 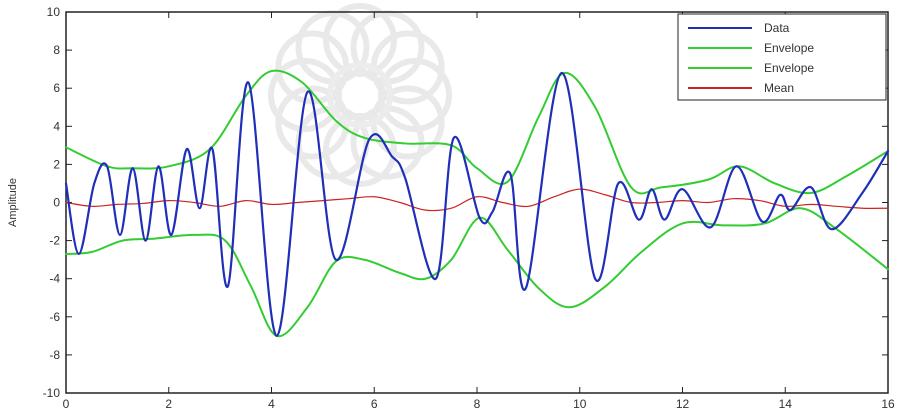 What do you see at coordinates (683, 404) in the screenshot?
I see `x-tick-label: 12` at bounding box center [683, 404].